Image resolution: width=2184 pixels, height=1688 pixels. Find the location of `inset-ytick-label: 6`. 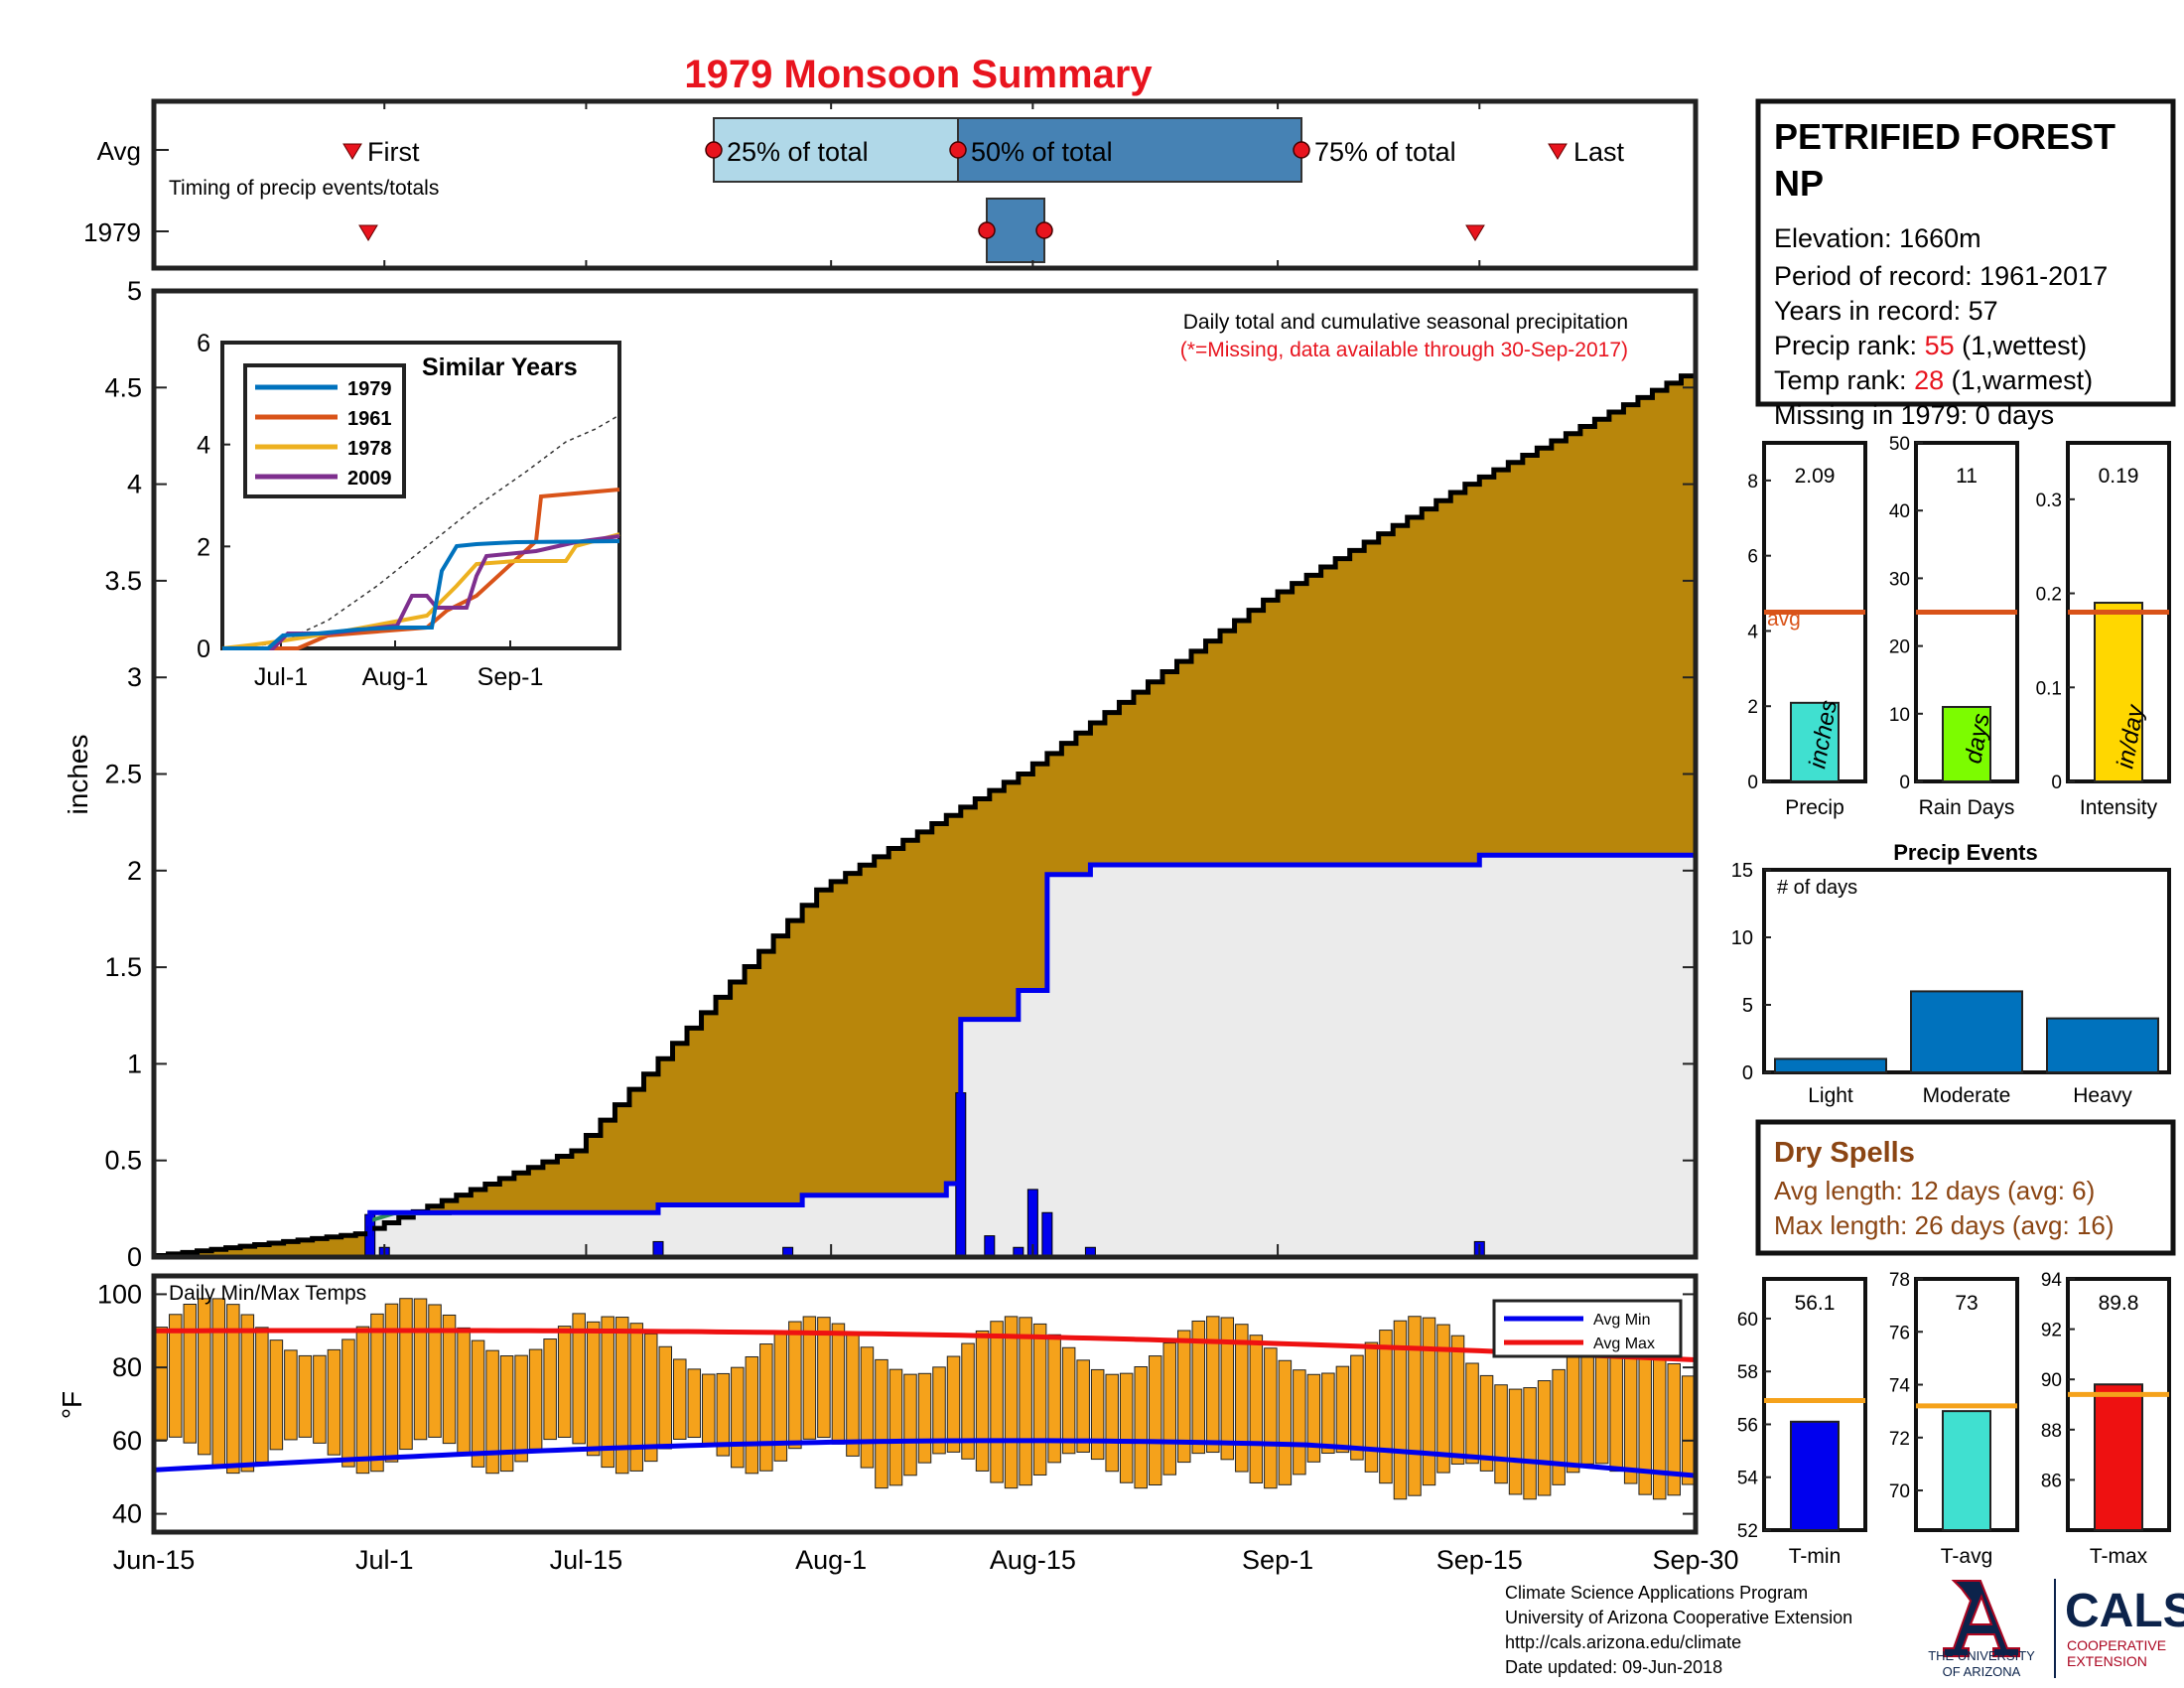

inset-ytick-label: 6 is located at coordinates (203, 343).